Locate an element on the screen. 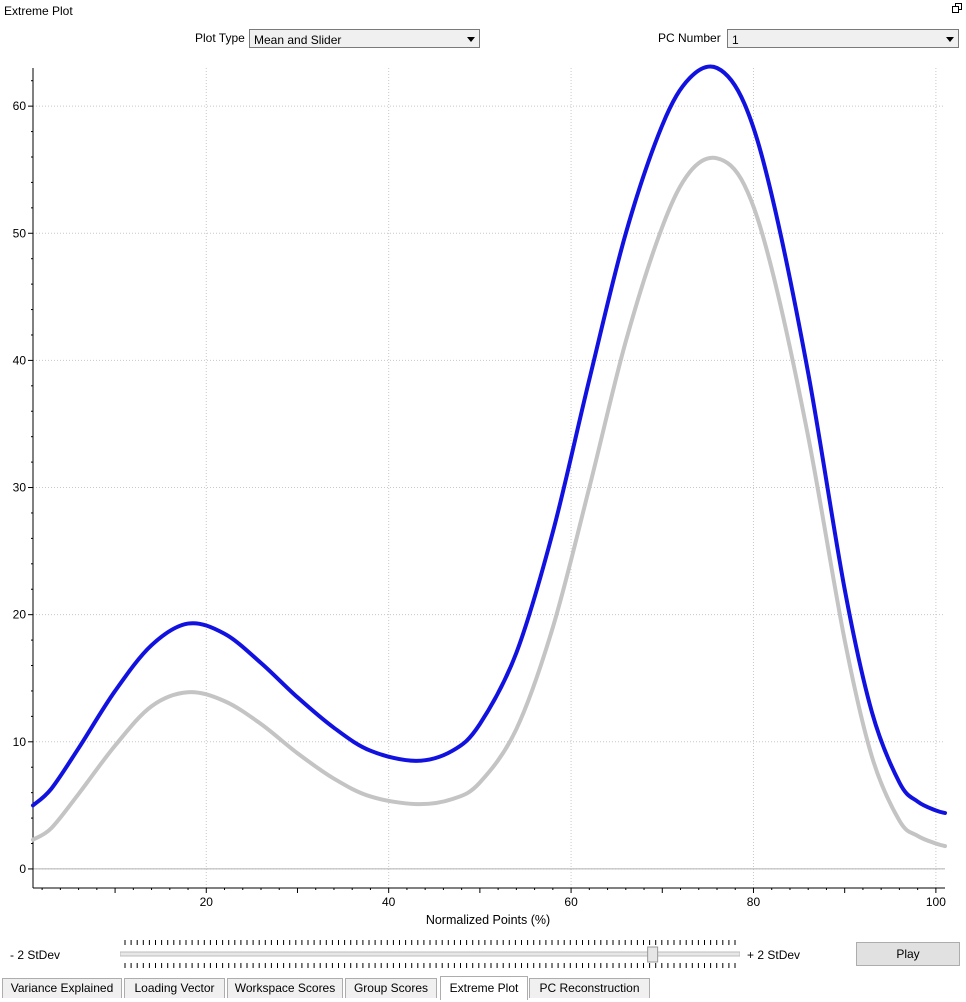 This screenshot has width=966, height=1002. tab-extreme-plot: Extreme Plot is located at coordinates (484, 988).